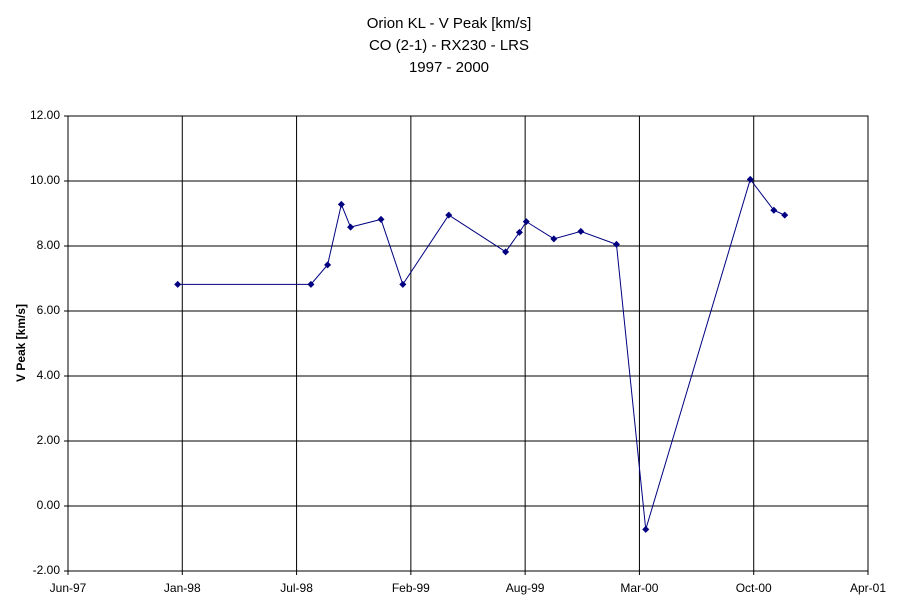 This screenshot has width=898, height=608. I want to click on chart-subtitle: CO (2-1) - RX230 - LRS, so click(449, 45).